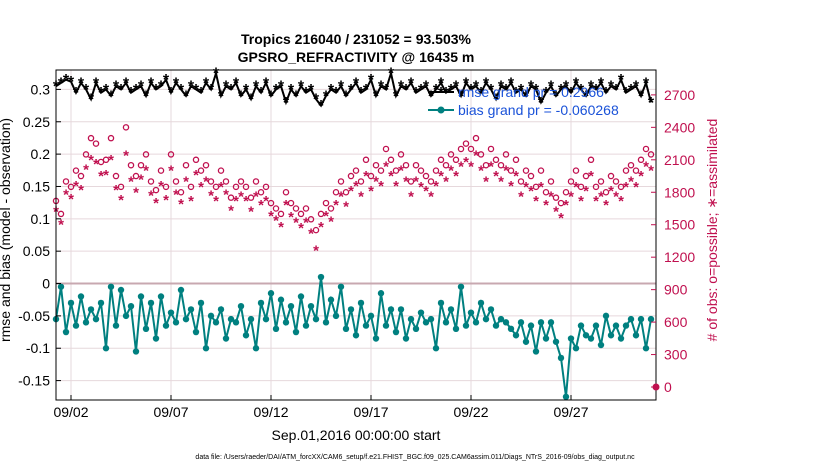 The height and width of the screenshot is (470, 830). What do you see at coordinates (34, 381) in the screenshot?
I see `y-tick-label: -0.15` at bounding box center [34, 381].